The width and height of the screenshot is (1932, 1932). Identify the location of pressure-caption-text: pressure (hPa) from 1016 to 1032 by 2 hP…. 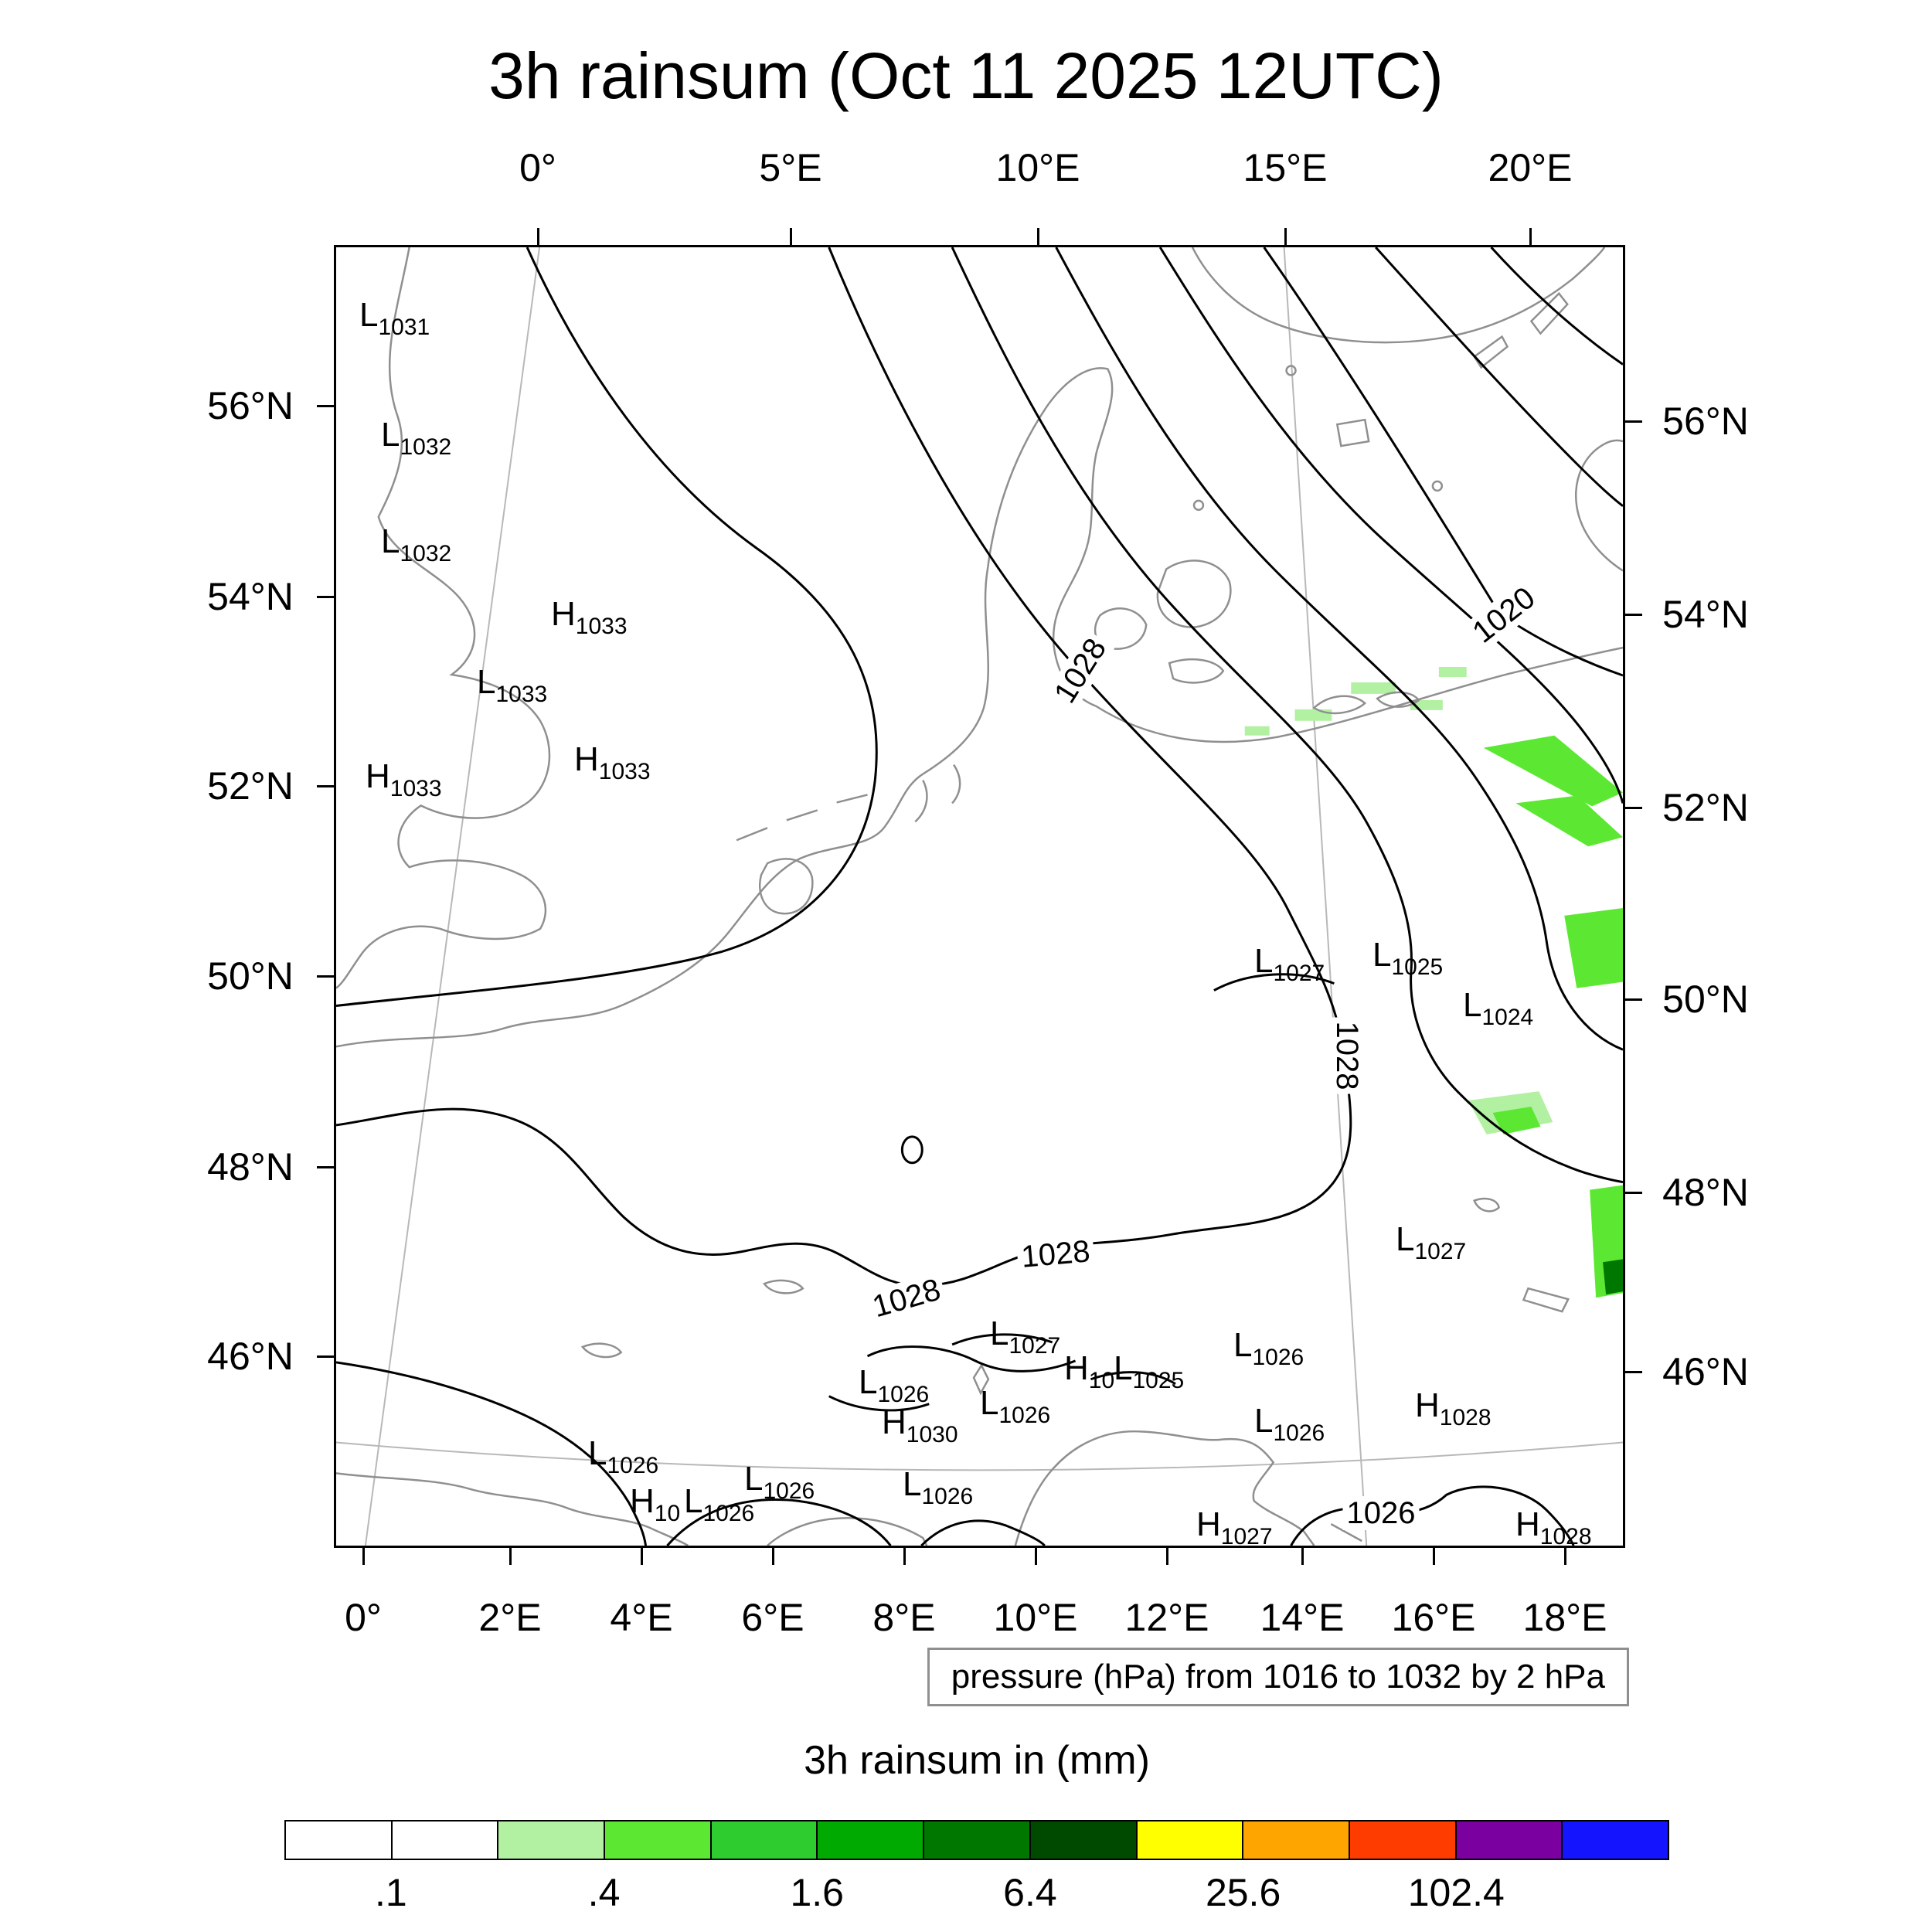
(1278, 1677).